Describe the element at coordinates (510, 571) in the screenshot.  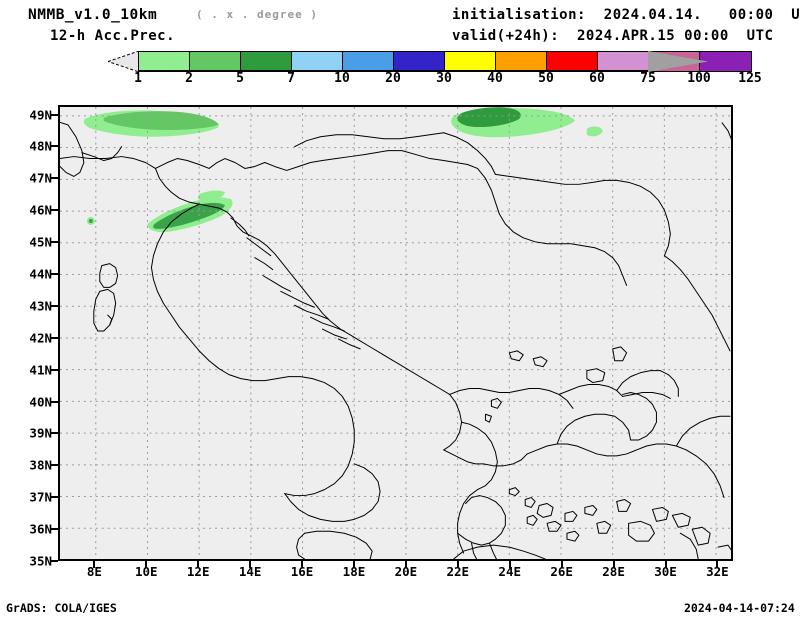
I see `x-axis-label-24E: 24E` at that location.